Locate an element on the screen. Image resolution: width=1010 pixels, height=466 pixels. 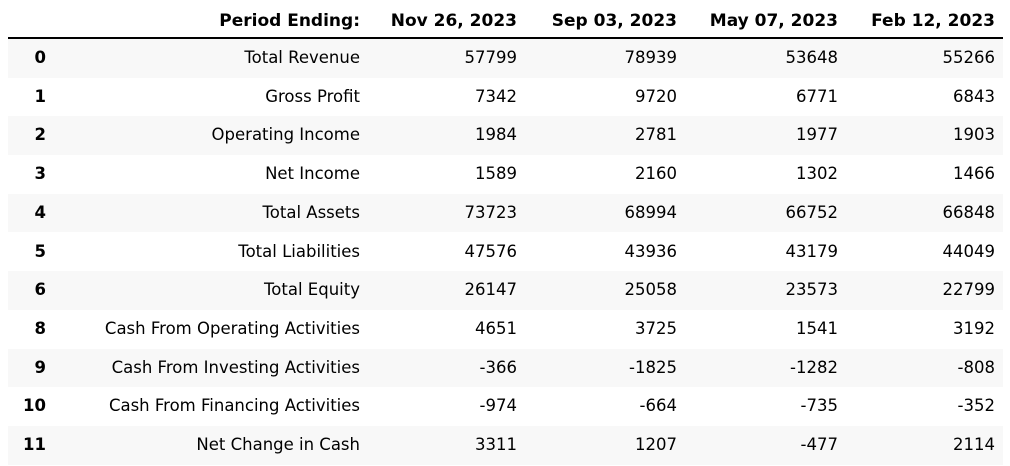
row-value: -352 is located at coordinates (976, 406).